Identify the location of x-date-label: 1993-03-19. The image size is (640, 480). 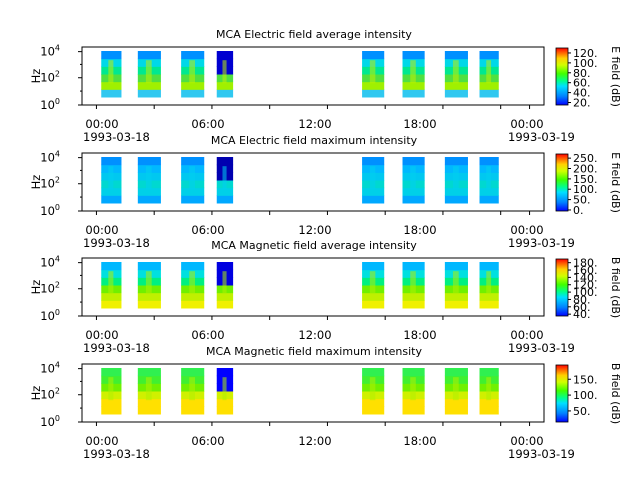
(541, 243).